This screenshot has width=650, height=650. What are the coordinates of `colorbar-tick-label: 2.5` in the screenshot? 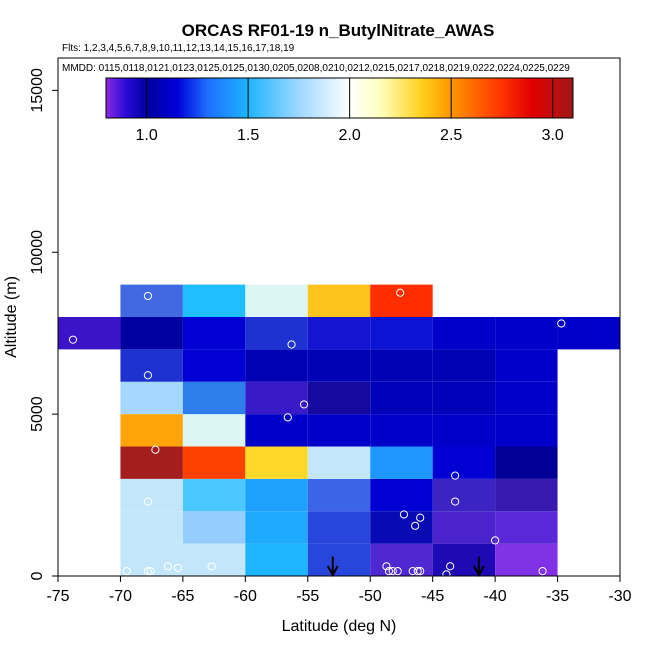 It's located at (451, 135).